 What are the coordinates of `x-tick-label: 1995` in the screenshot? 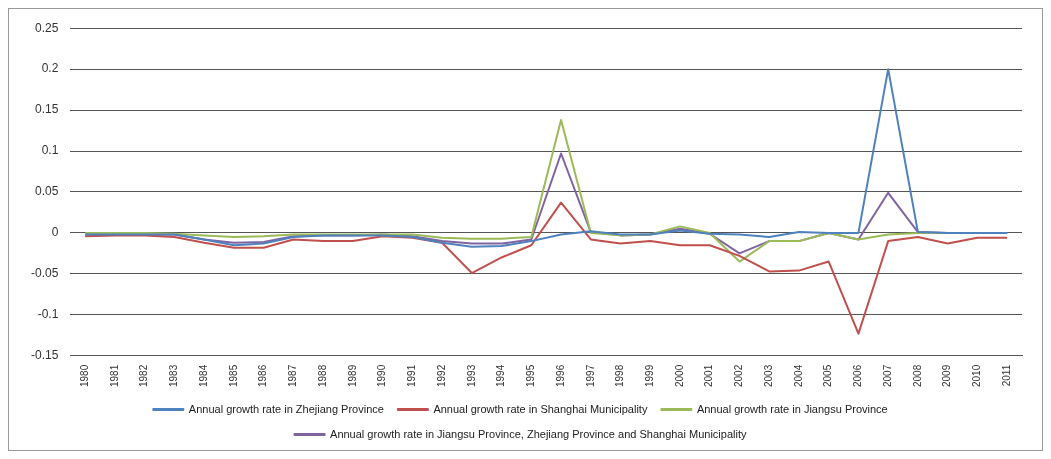 It's located at (531, 375).